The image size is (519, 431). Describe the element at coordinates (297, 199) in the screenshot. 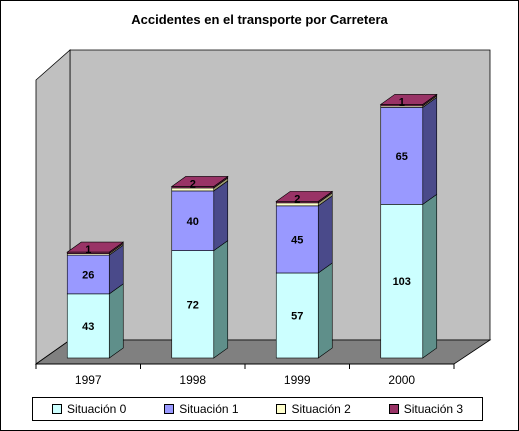

I see `data-label-1999-s2: 2` at that location.